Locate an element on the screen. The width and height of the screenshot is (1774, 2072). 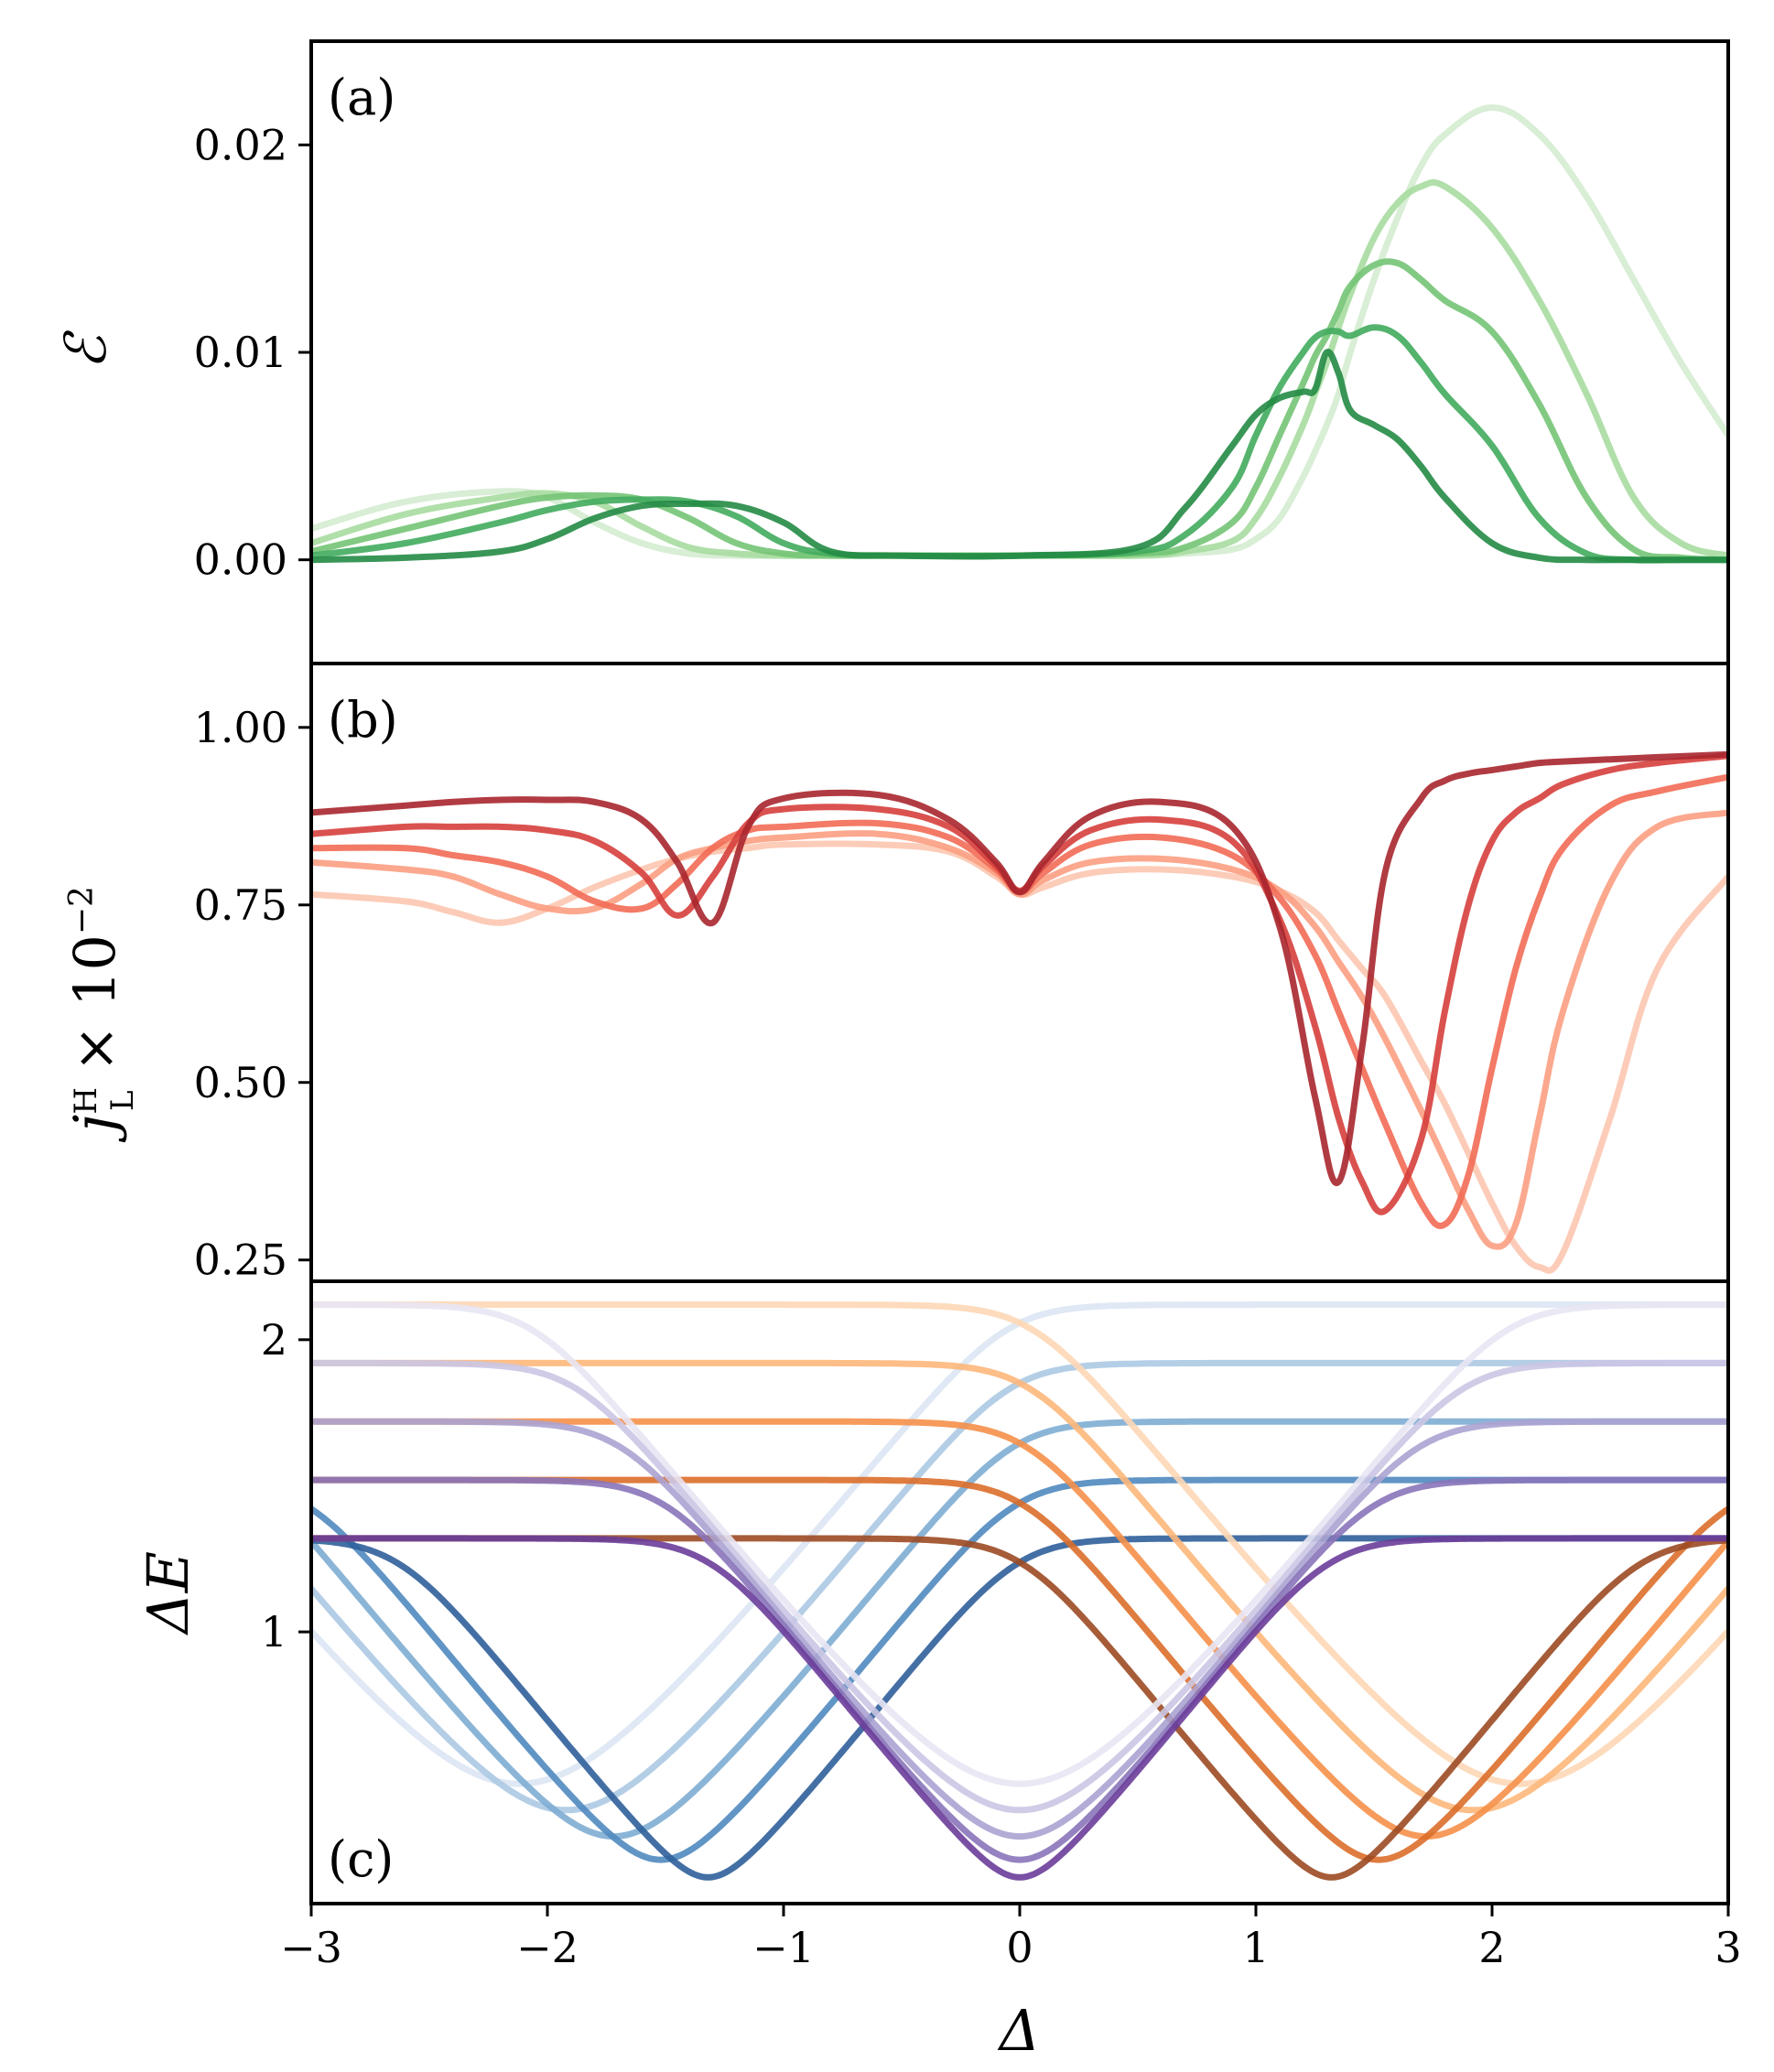
series-line-s4 is located at coordinates (1019, 444).